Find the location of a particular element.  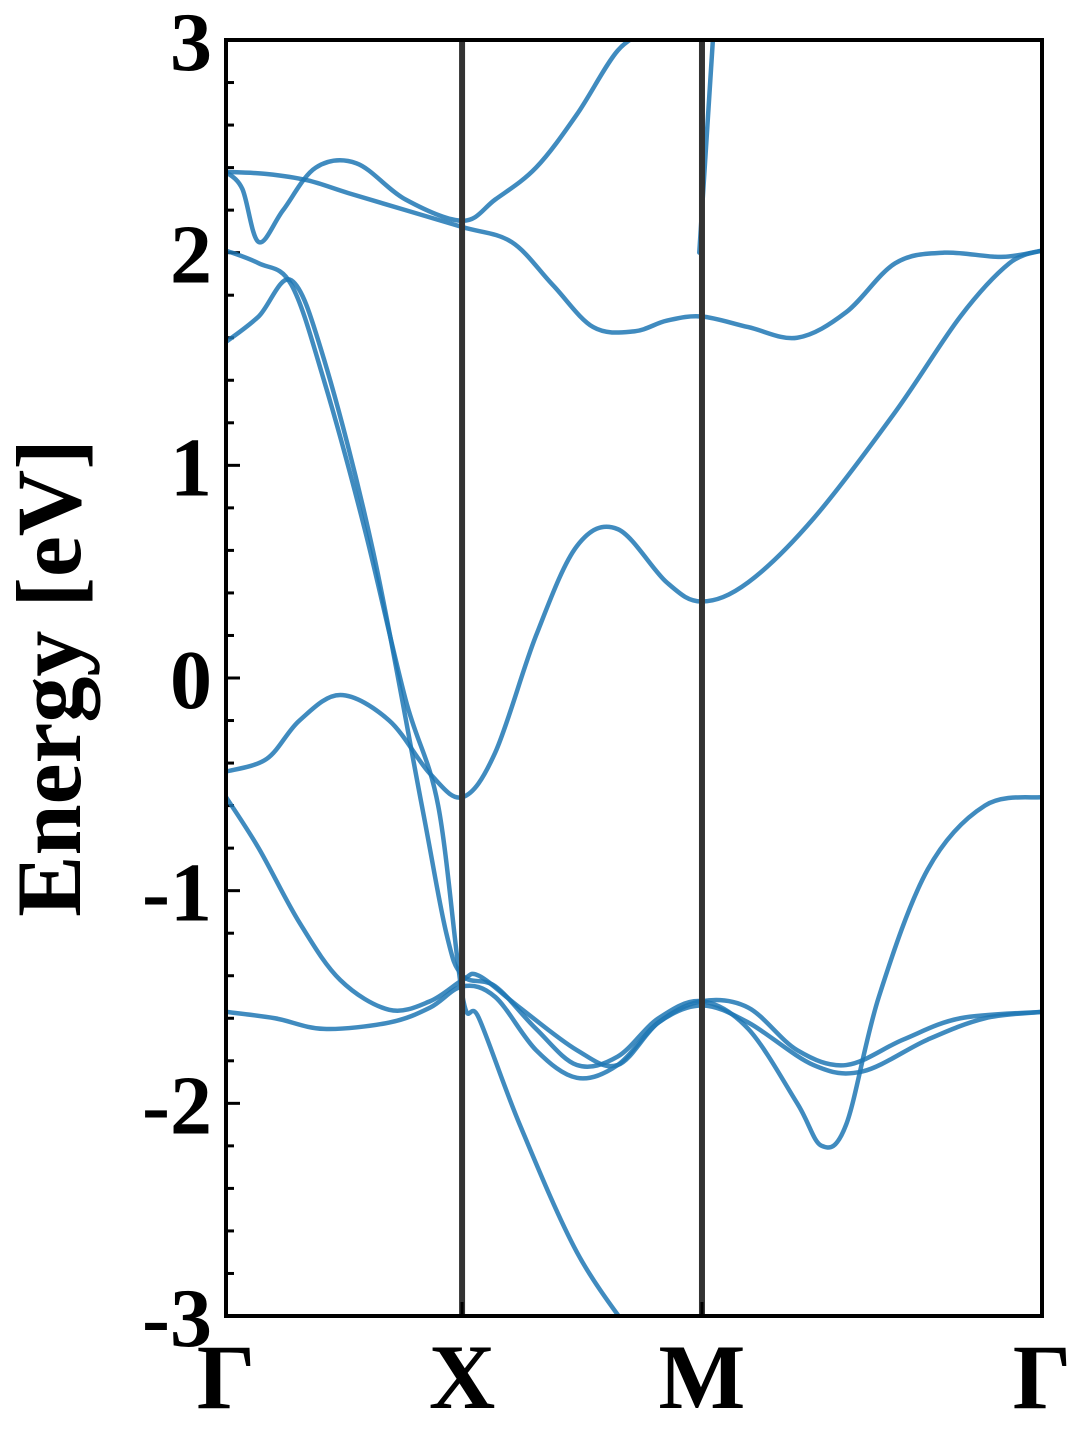

x-tick-label: M is located at coordinates (702, 1377).